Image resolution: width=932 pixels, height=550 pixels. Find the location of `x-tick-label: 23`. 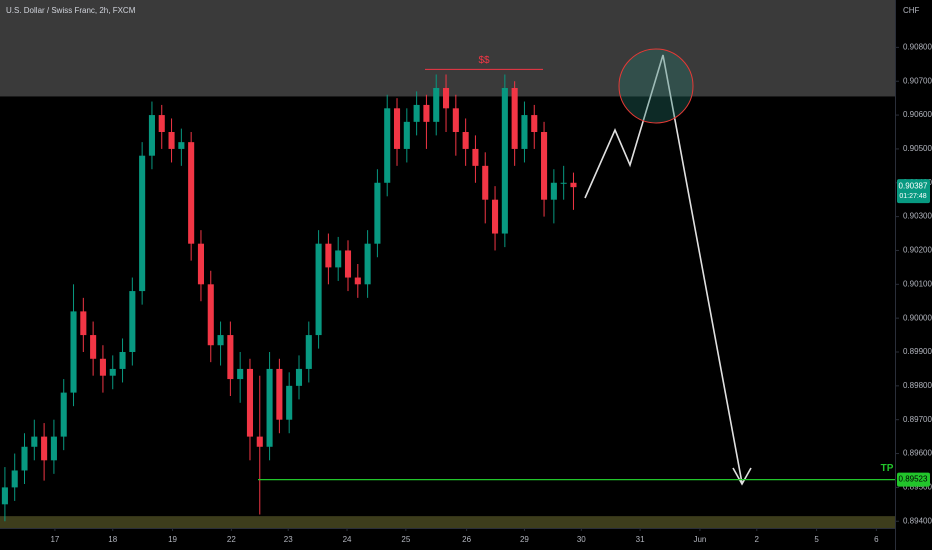

x-tick-label: 23 is located at coordinates (288, 539).